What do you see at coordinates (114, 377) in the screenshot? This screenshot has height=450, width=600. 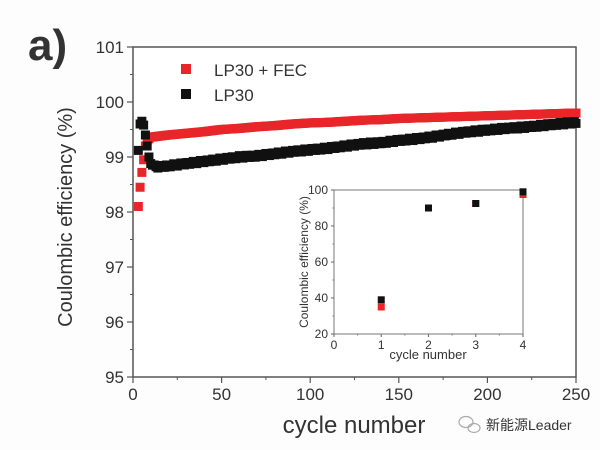 I see `y-tick-label: 95` at bounding box center [114, 377].